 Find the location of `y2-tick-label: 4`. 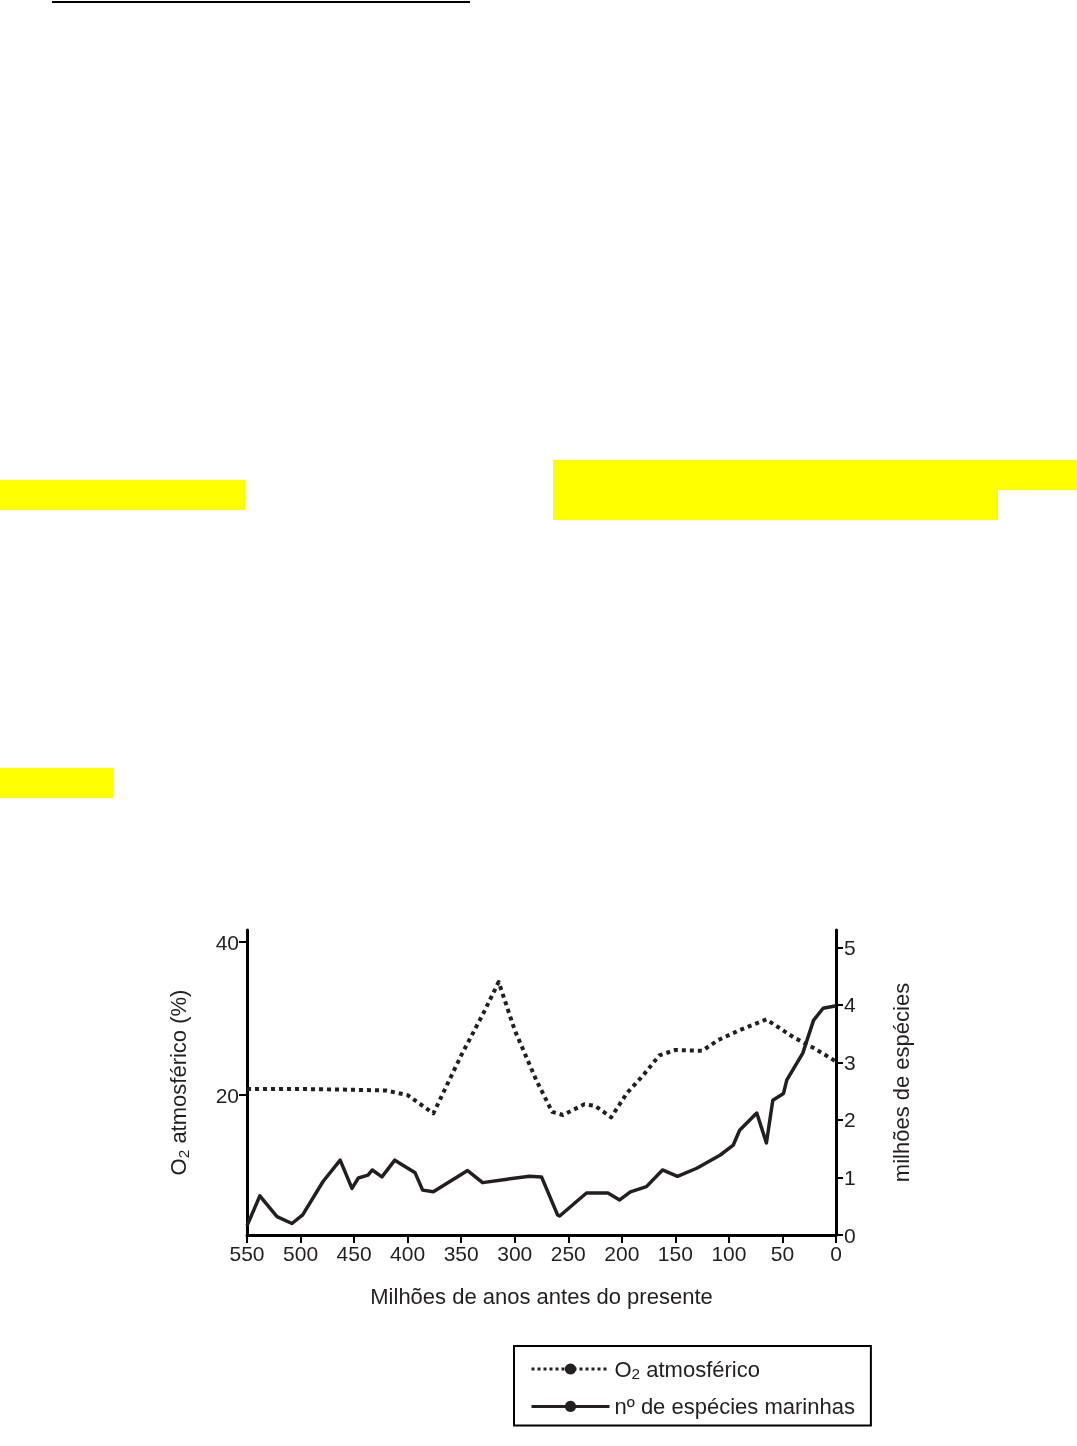

y2-tick-label: 4 is located at coordinates (850, 1005).